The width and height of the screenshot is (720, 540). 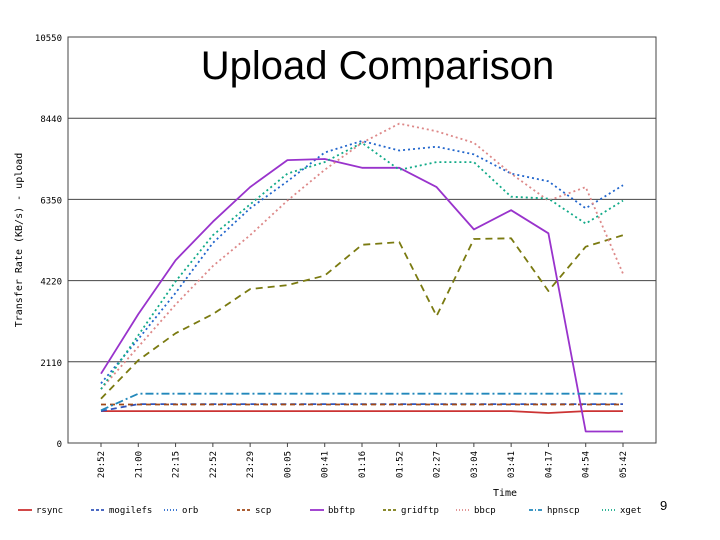 What do you see at coordinates (51, 364) in the screenshot?
I see `y-tick-label: 2110` at bounding box center [51, 364].